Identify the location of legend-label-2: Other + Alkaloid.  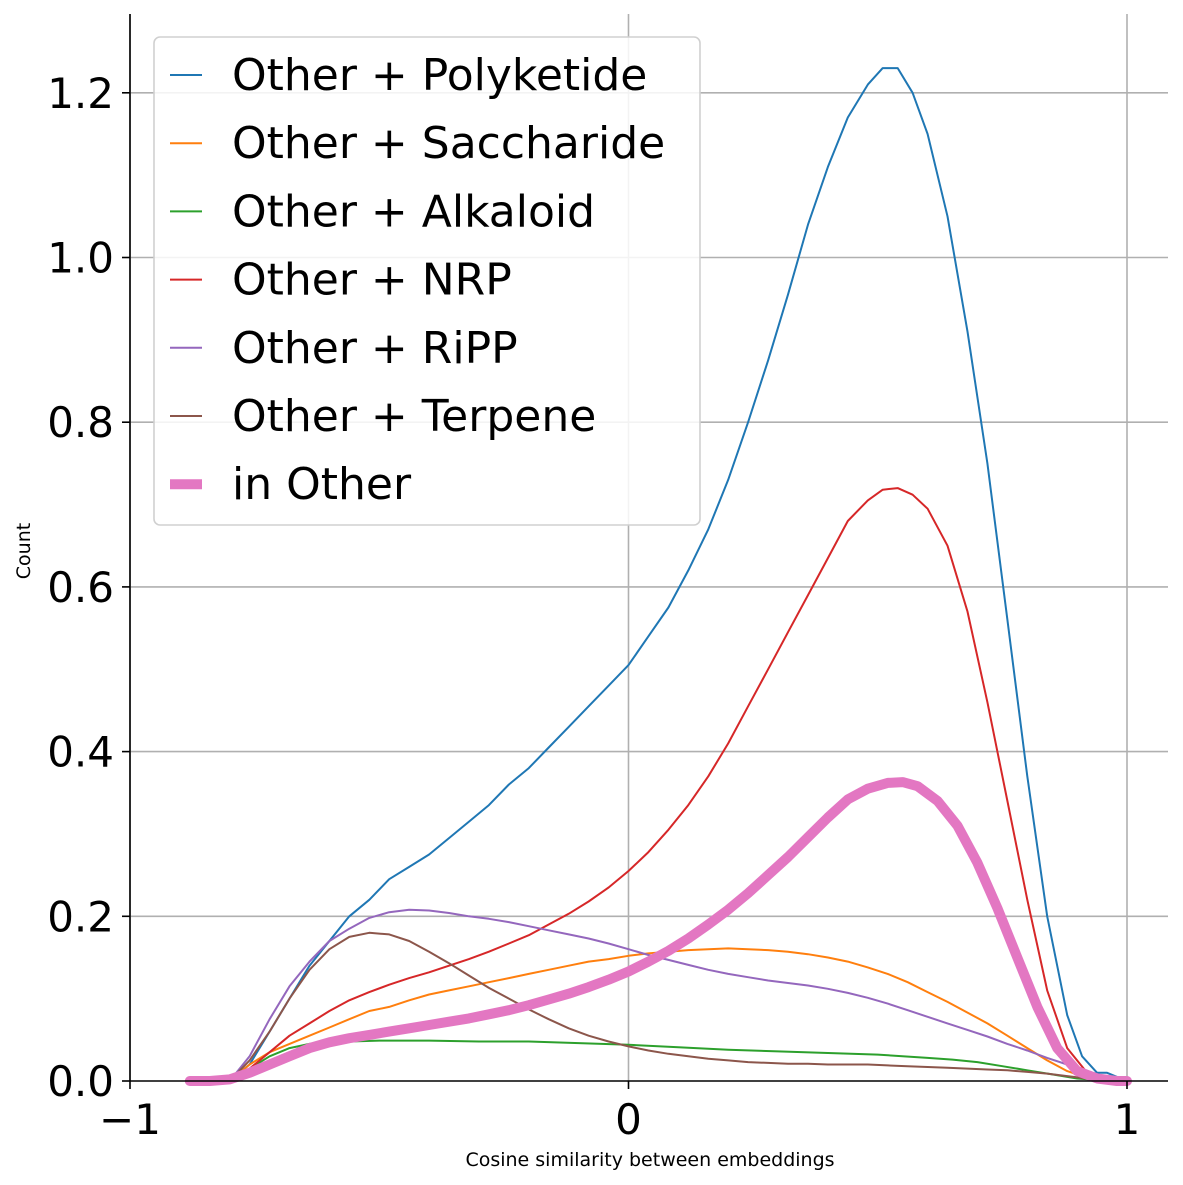
(413, 211).